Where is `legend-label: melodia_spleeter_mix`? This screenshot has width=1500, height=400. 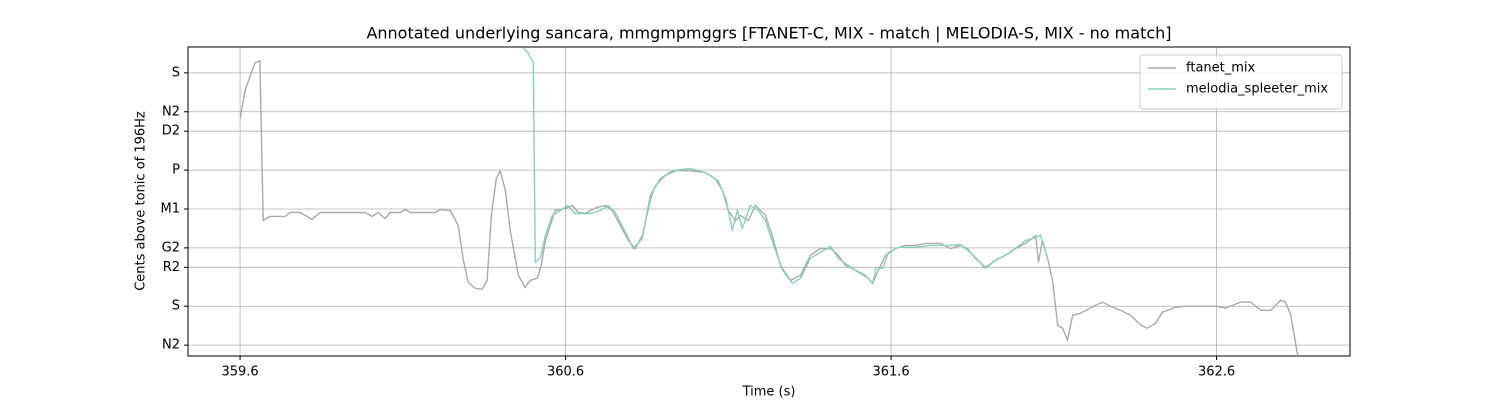
legend-label: melodia_spleeter_mix is located at coordinates (1257, 89).